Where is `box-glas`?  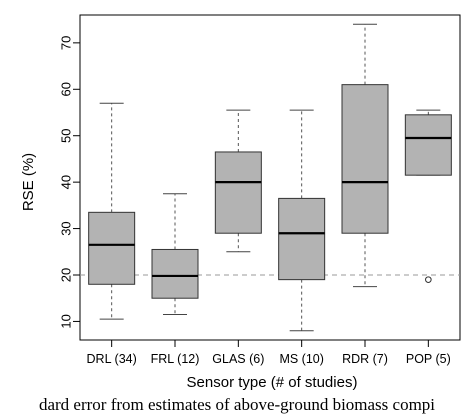
box-glas is located at coordinates (238, 181).